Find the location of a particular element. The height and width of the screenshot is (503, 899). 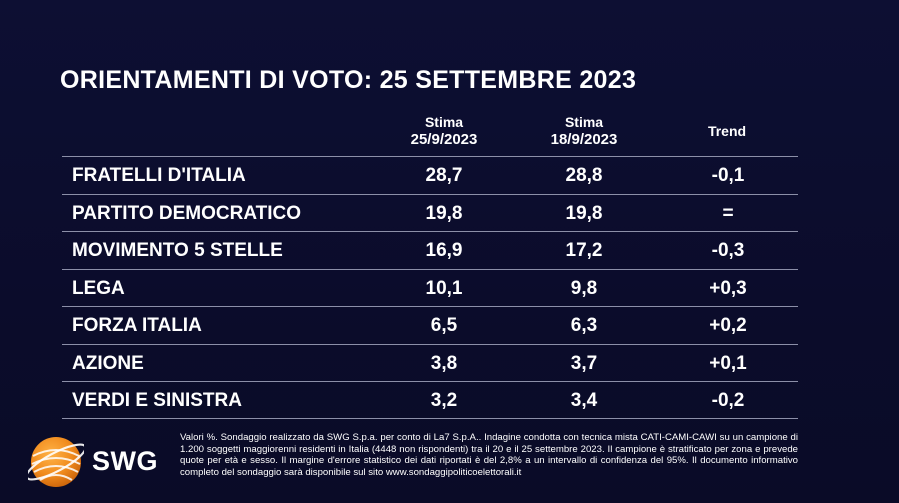

page-title: ORIENTAMENTI DI VOTO: 25 SETTEMBRE 2023 is located at coordinates (348, 80).